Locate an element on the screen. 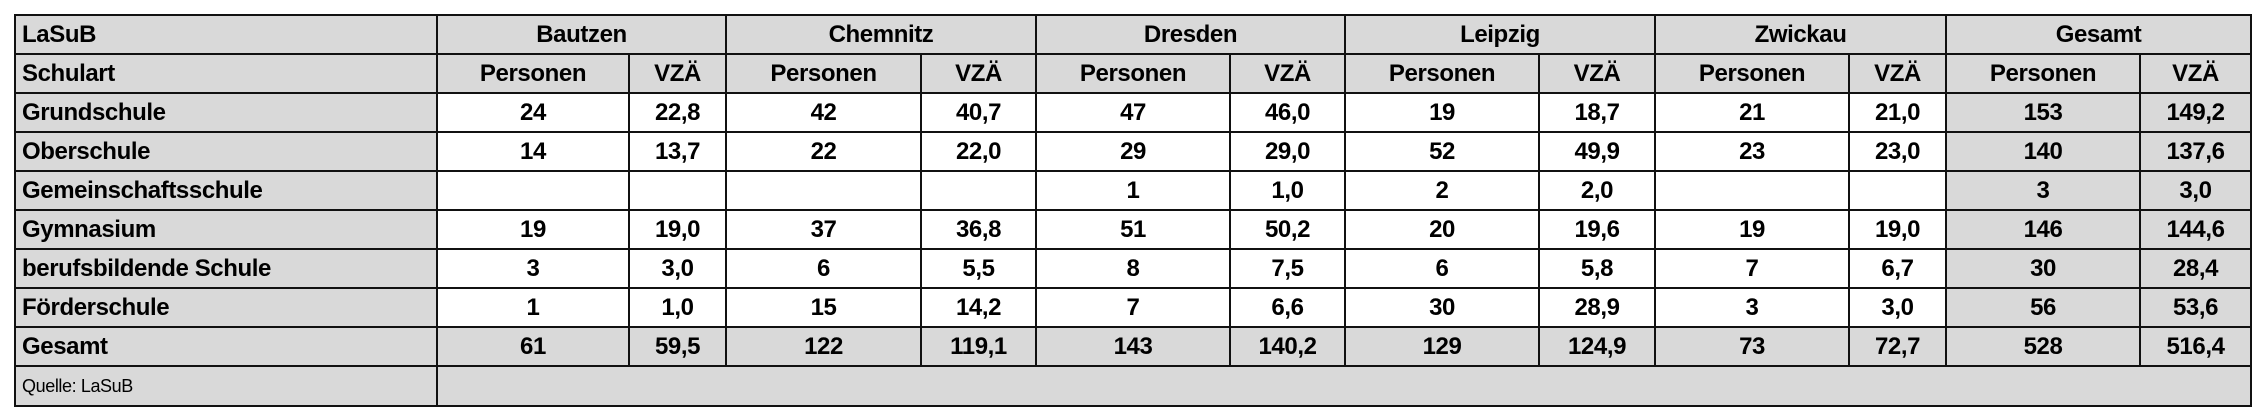 Image resolution: width=2264 pixels, height=416 pixels. table-cell: 37 is located at coordinates (824, 229).